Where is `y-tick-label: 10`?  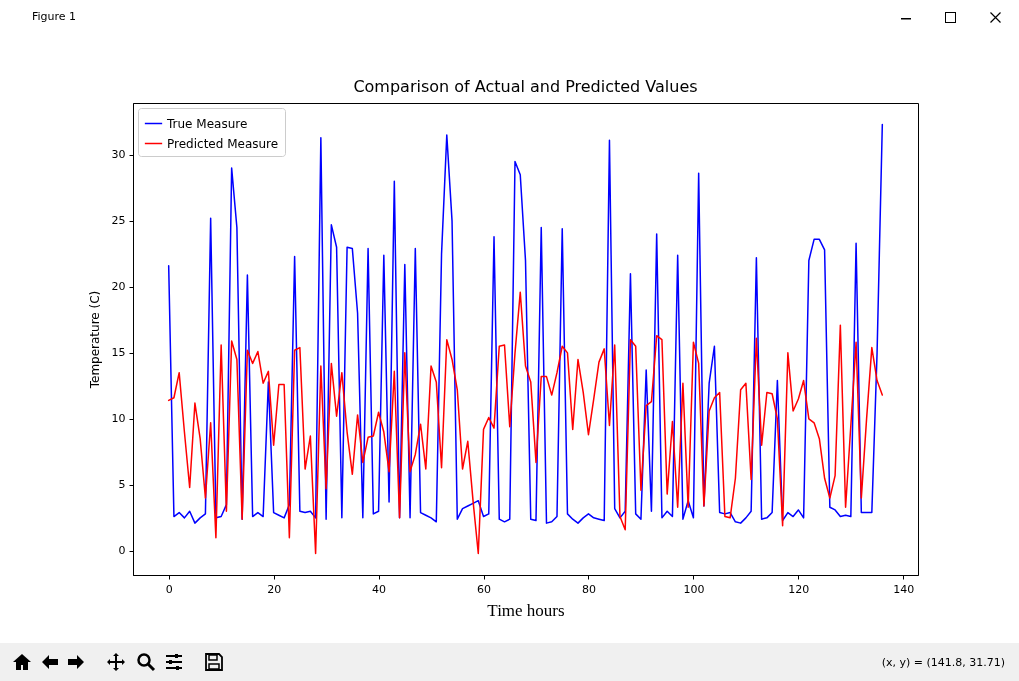 y-tick-label: 10 is located at coordinates (118, 419).